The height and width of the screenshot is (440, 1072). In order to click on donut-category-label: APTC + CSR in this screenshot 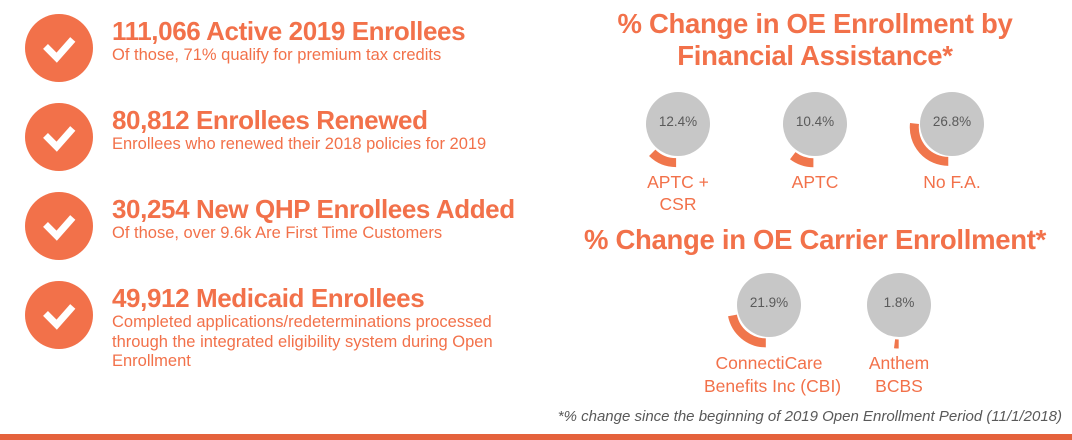, I will do `click(678, 193)`.